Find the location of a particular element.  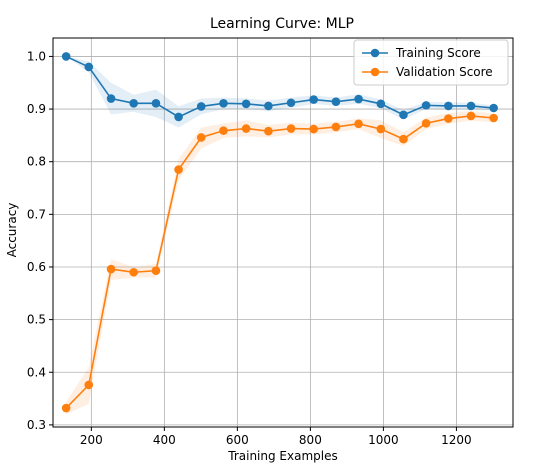

chart-title: Learning Curve: MLP is located at coordinates (282, 24).